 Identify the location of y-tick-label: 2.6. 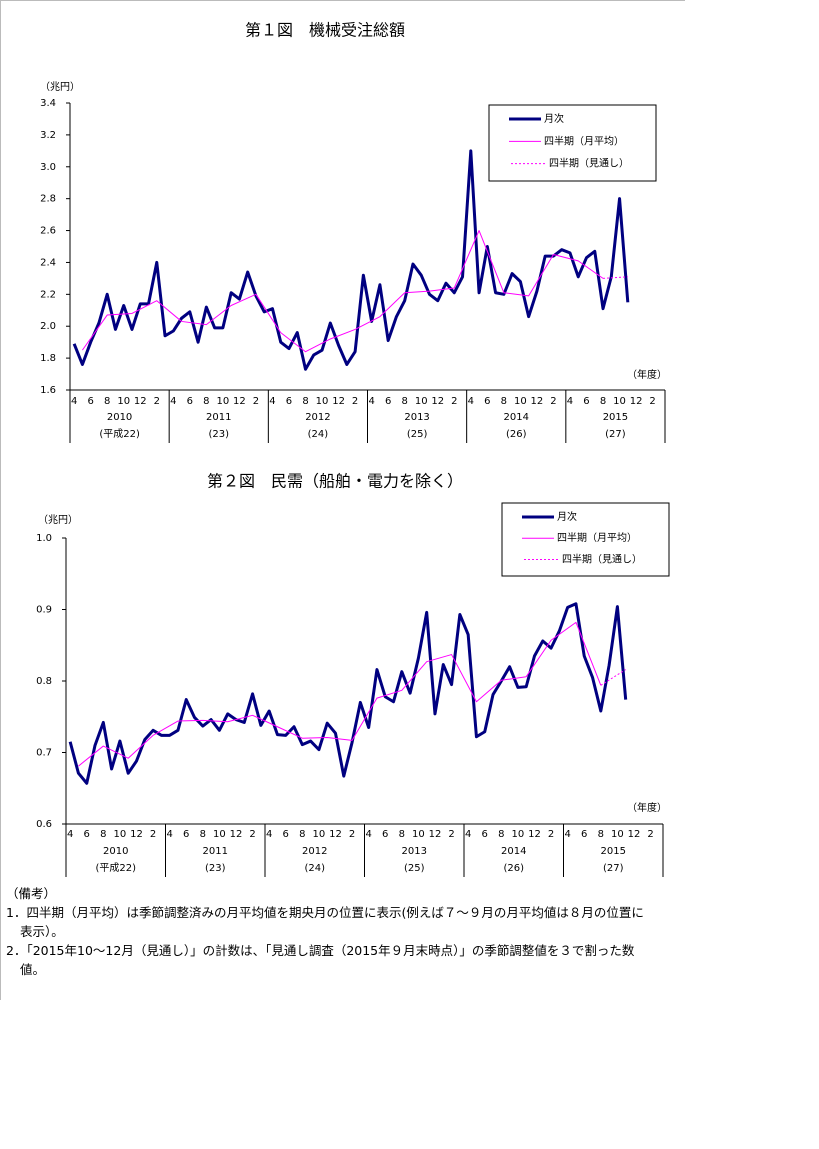
(48, 231).